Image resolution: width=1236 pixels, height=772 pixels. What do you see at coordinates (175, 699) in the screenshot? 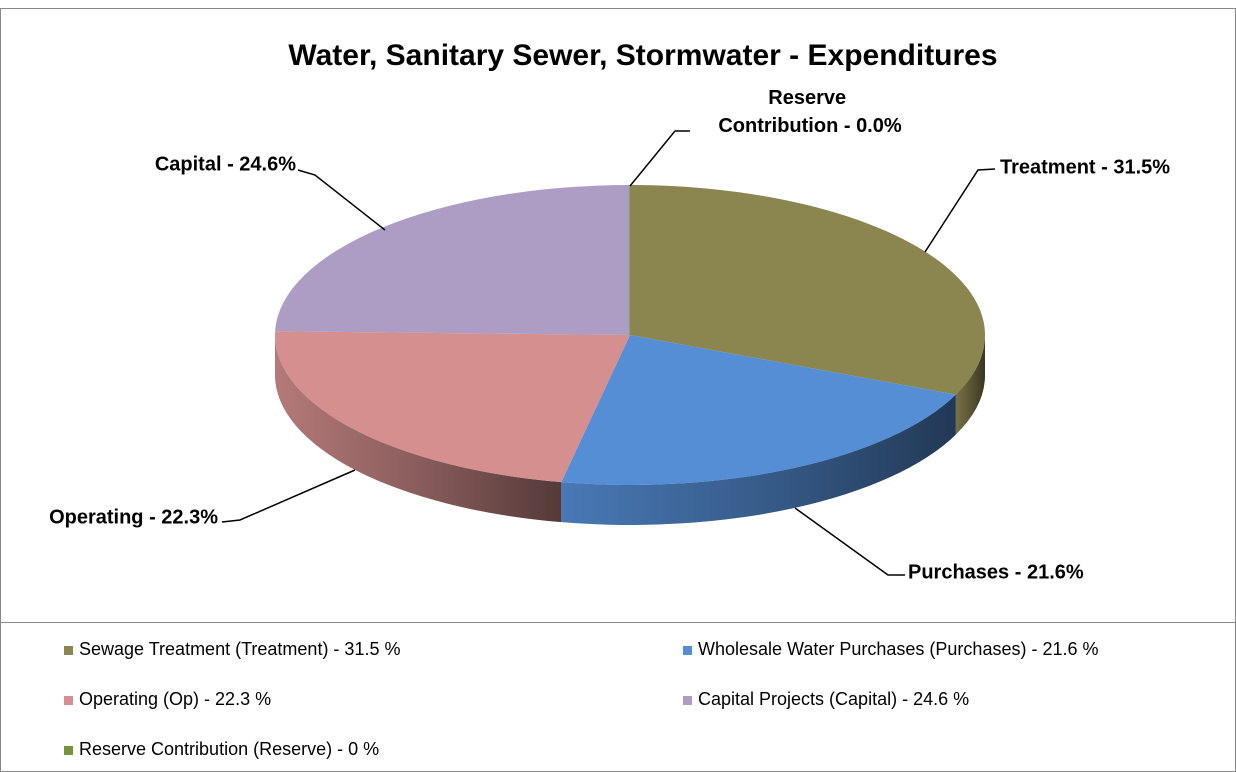
I see `legend-label: Operating (Op) - 22.3 %` at bounding box center [175, 699].